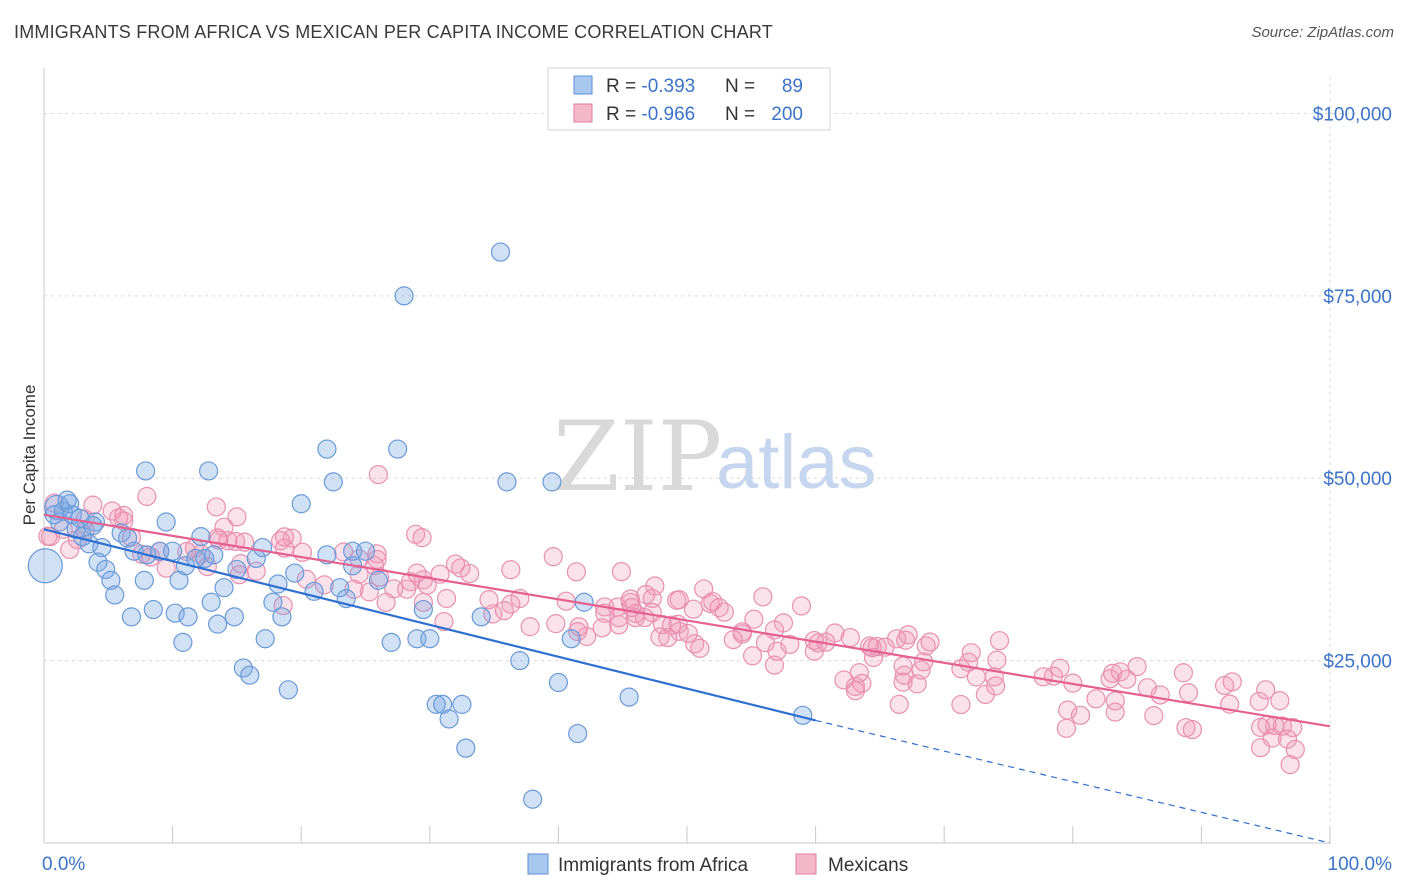  What do you see at coordinates (1357, 662) in the screenshot?
I see `y-tick-label-0: $25,000` at bounding box center [1357, 662].